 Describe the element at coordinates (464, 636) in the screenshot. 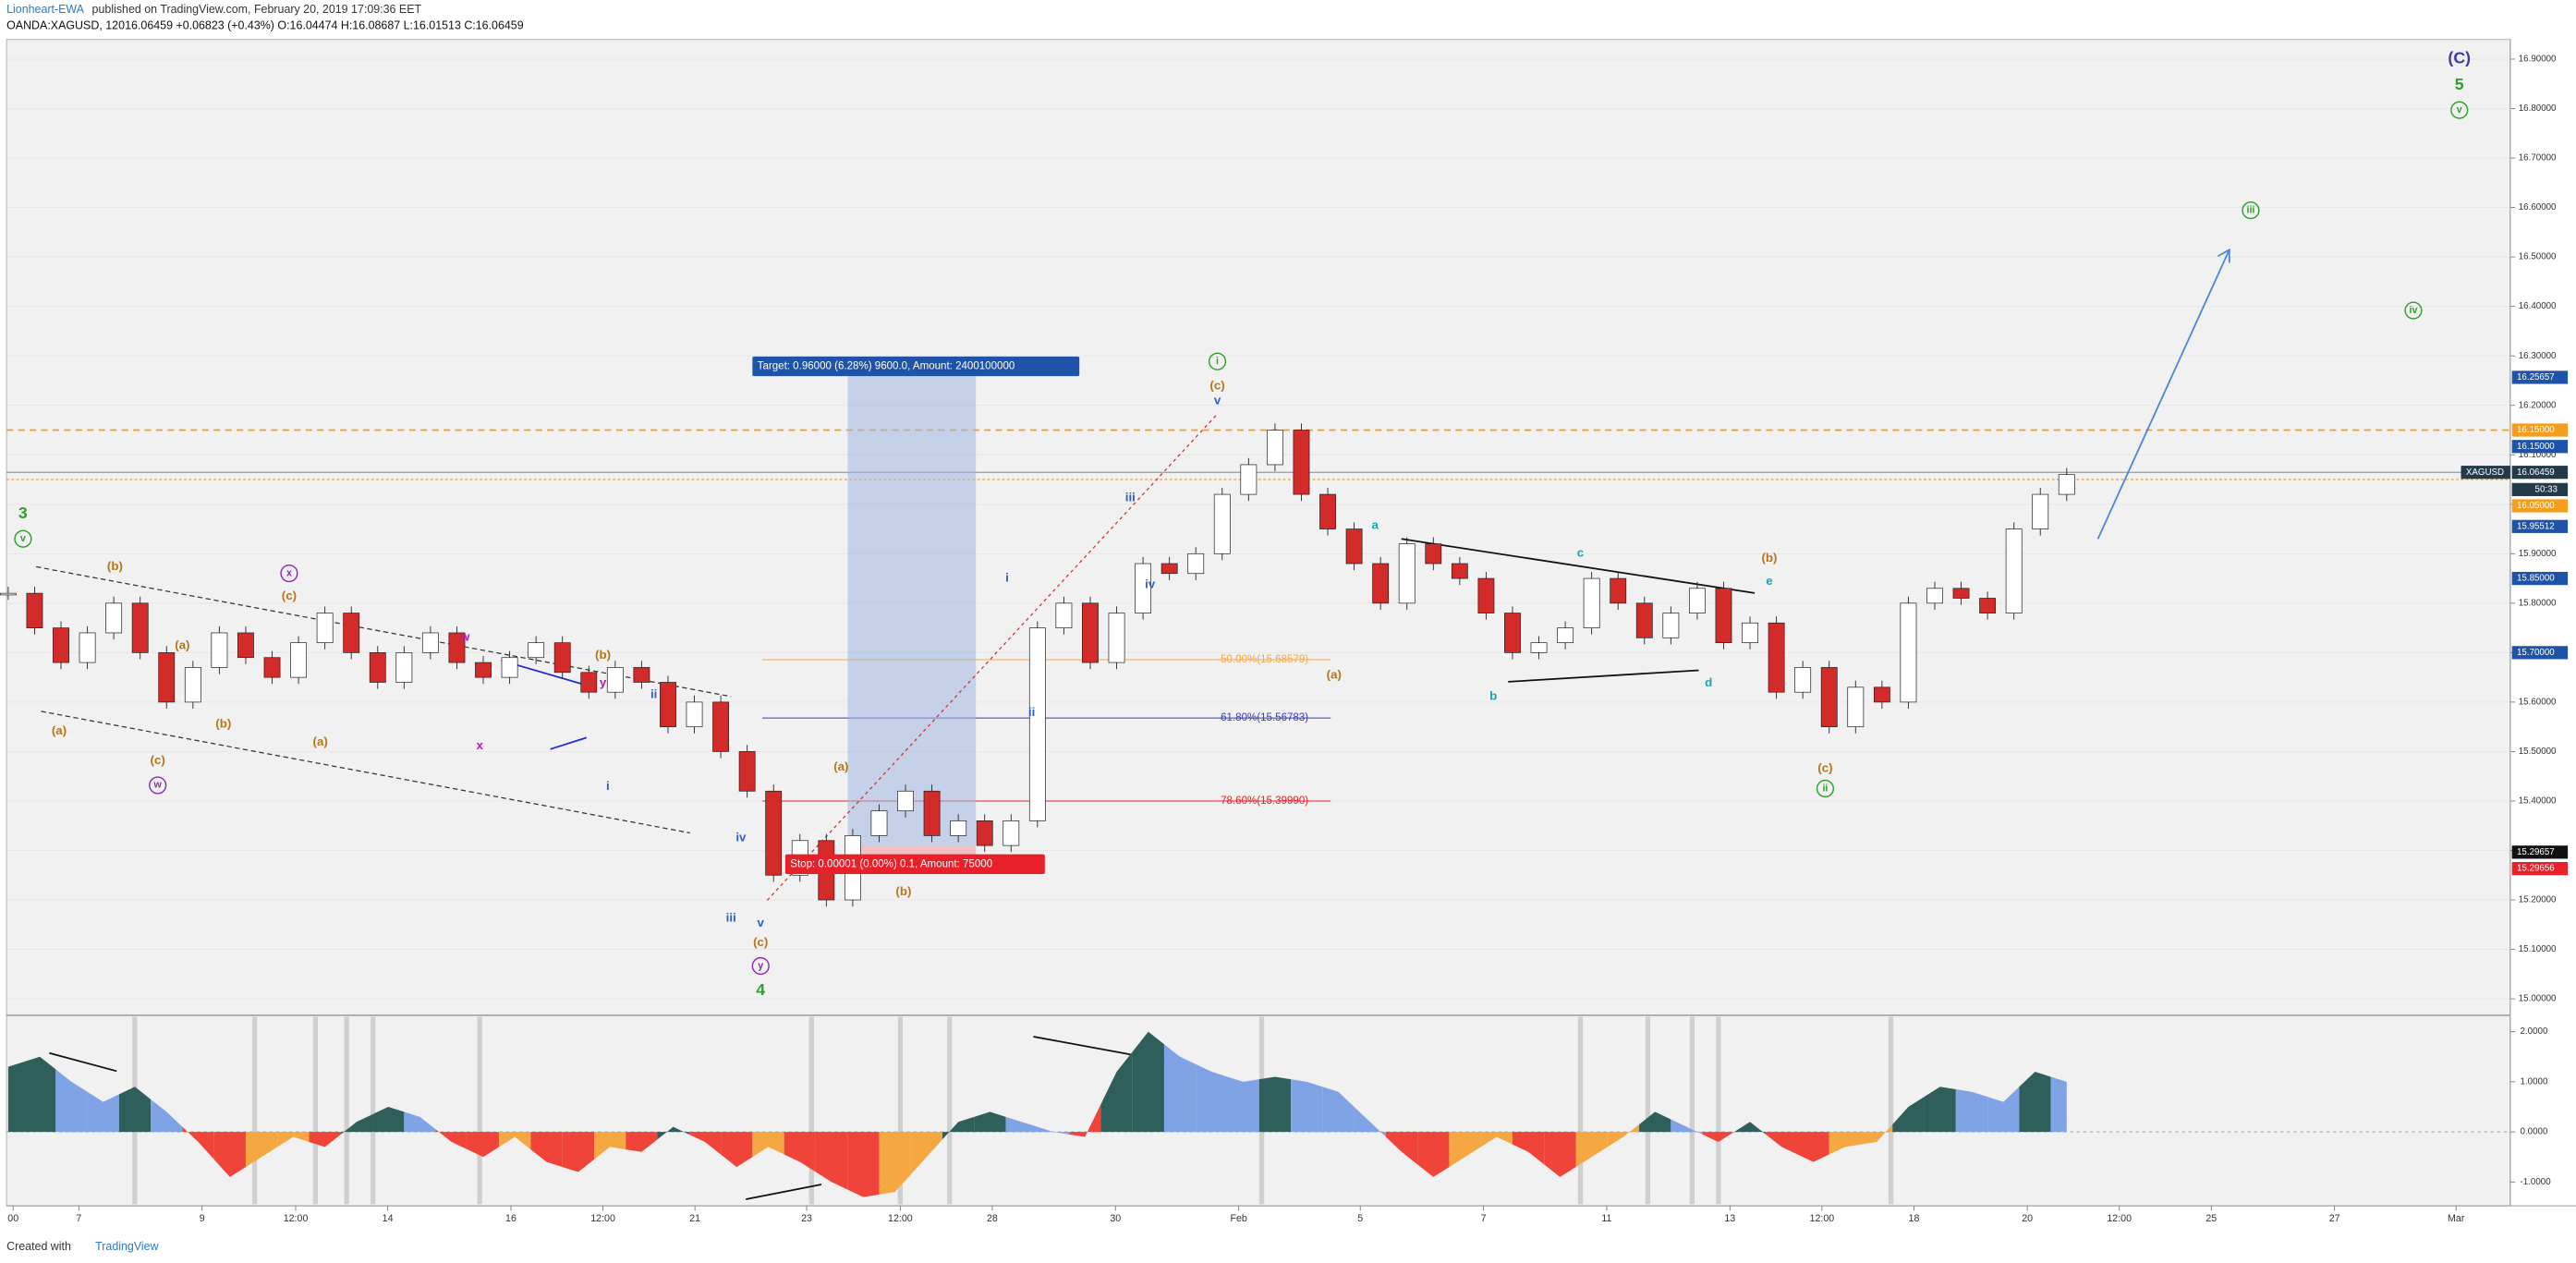

I see `wave-label: w` at that location.